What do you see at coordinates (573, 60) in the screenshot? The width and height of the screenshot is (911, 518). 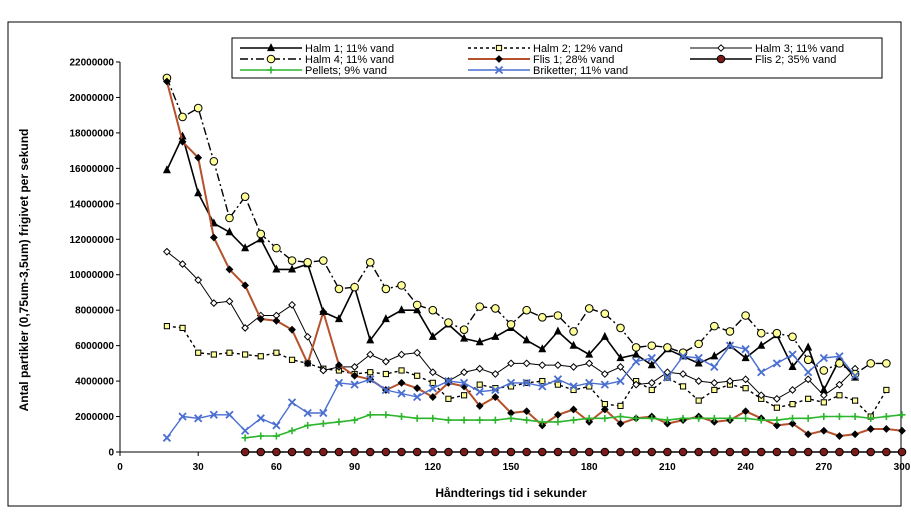 I see `legend-label: Flis 1; 28% vand` at bounding box center [573, 60].